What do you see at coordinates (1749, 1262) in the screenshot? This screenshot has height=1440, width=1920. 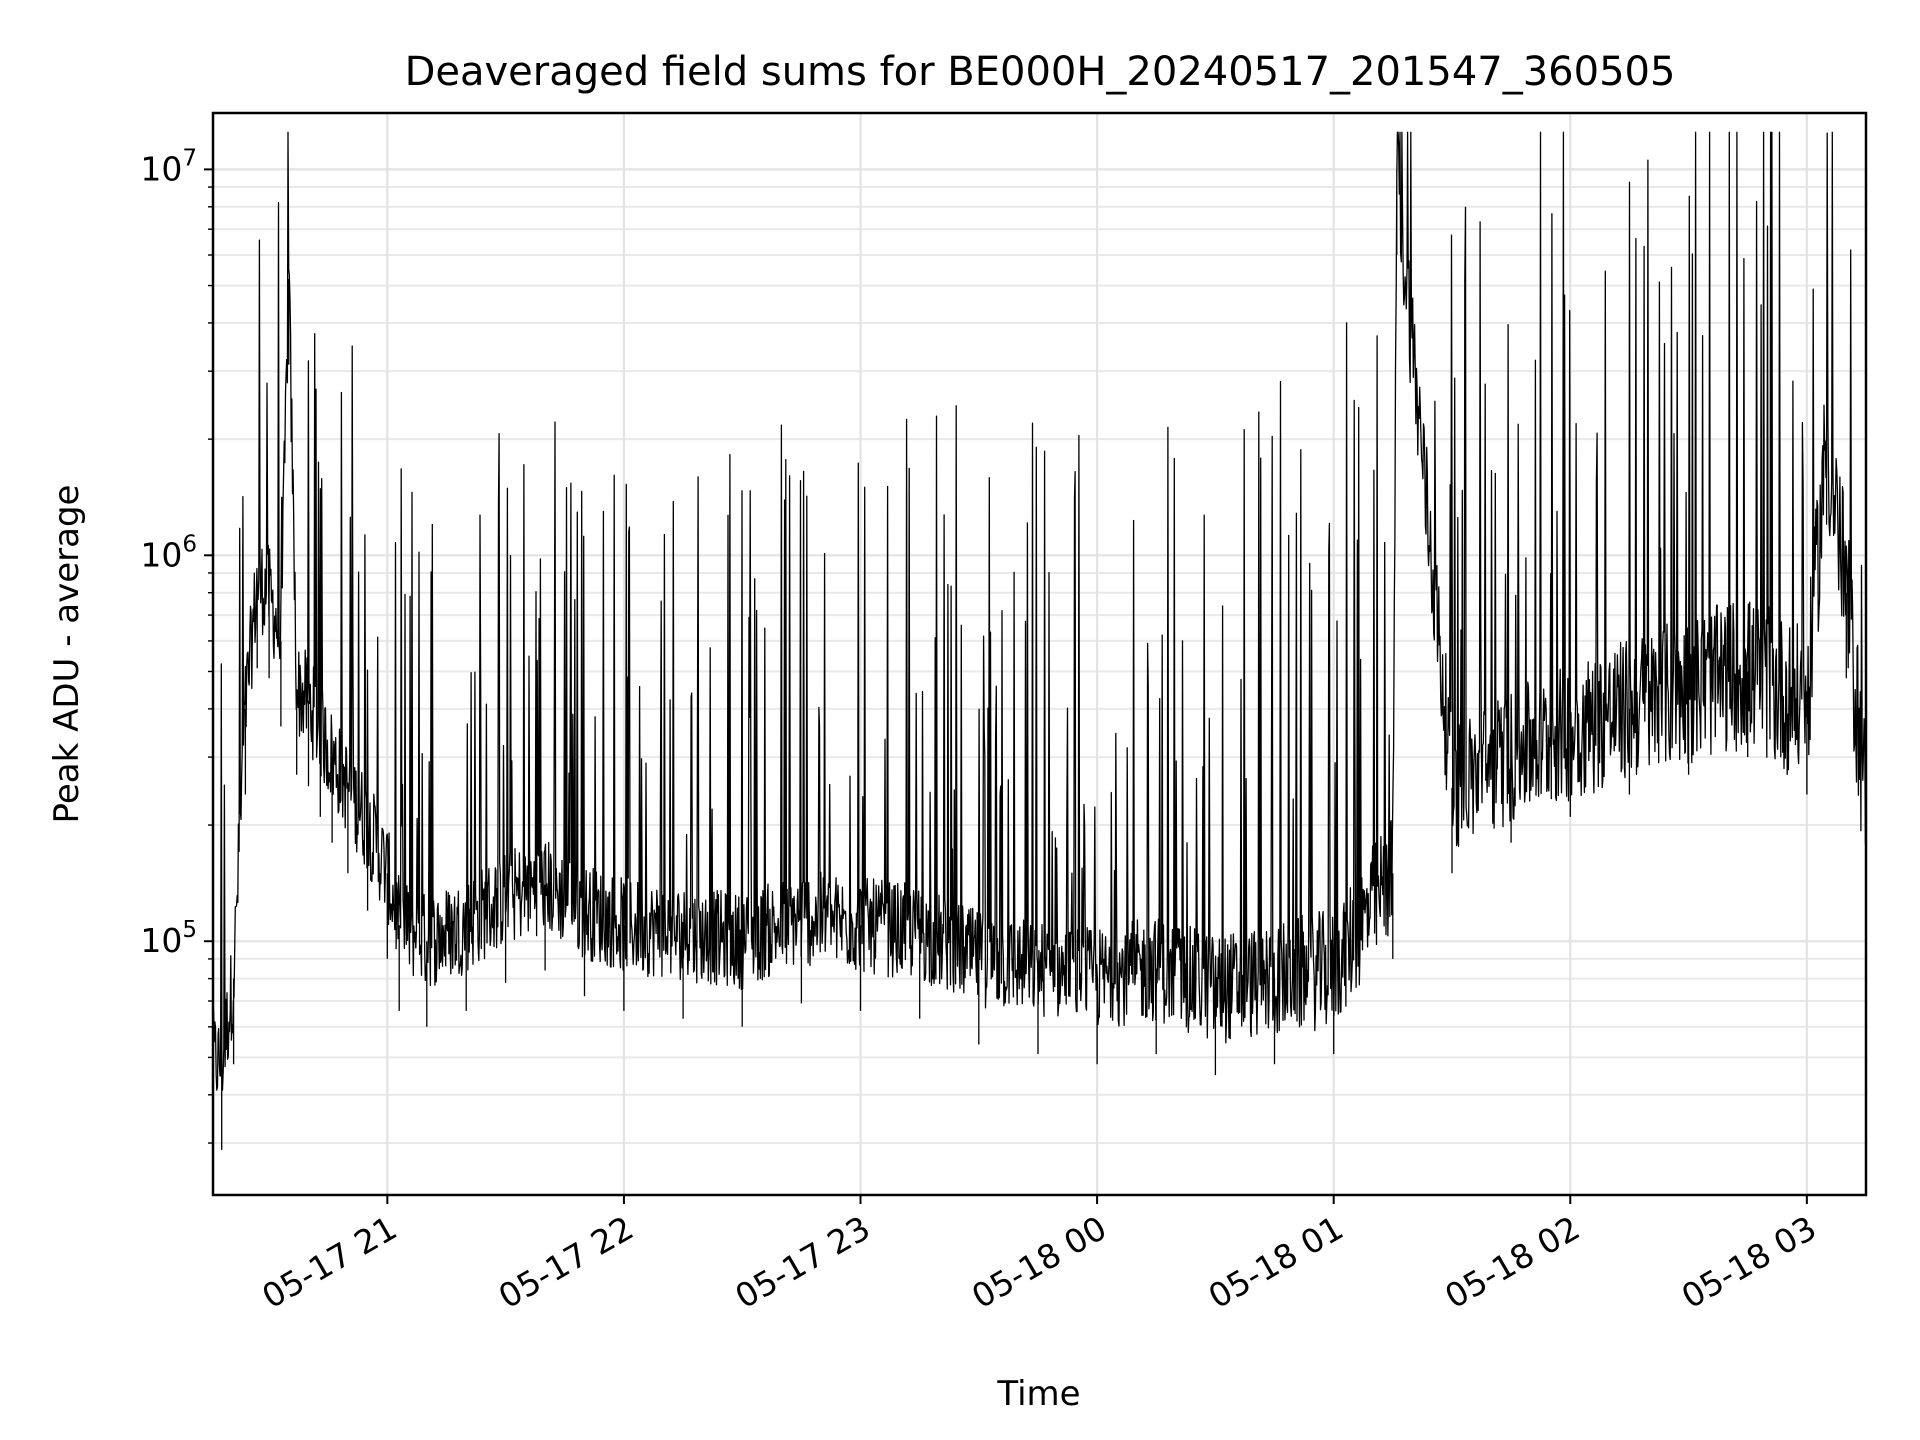 I see `x-tick-label: 05-18 03` at bounding box center [1749, 1262].